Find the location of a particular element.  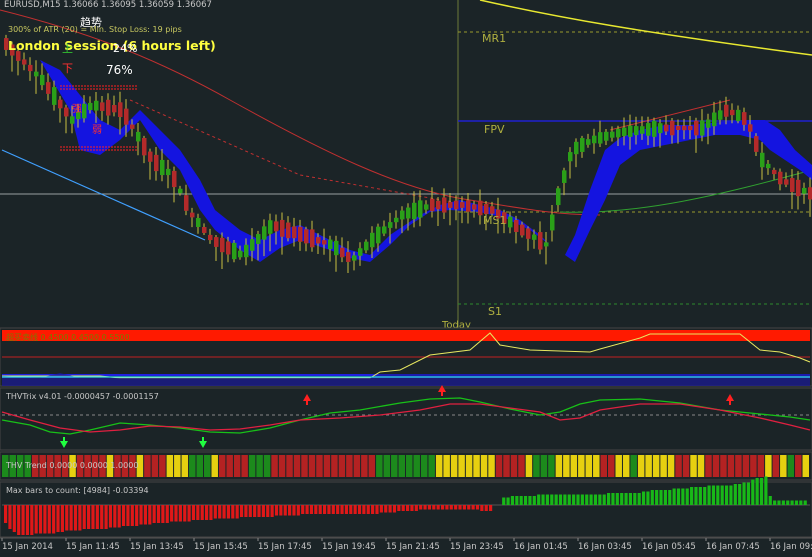

mr1-label: MR1 is located at coordinates (494, 38).